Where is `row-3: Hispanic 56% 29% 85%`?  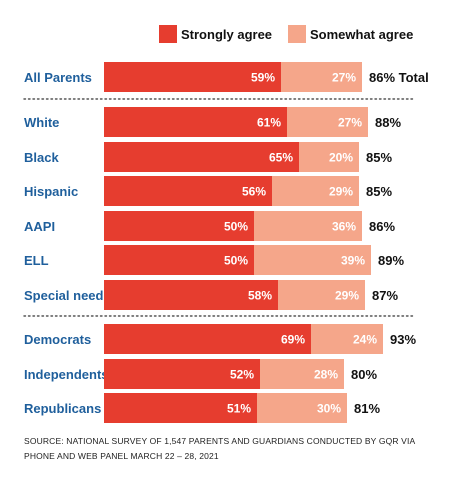
row-3: Hispanic 56% 29% 85% is located at coordinates (208, 191).